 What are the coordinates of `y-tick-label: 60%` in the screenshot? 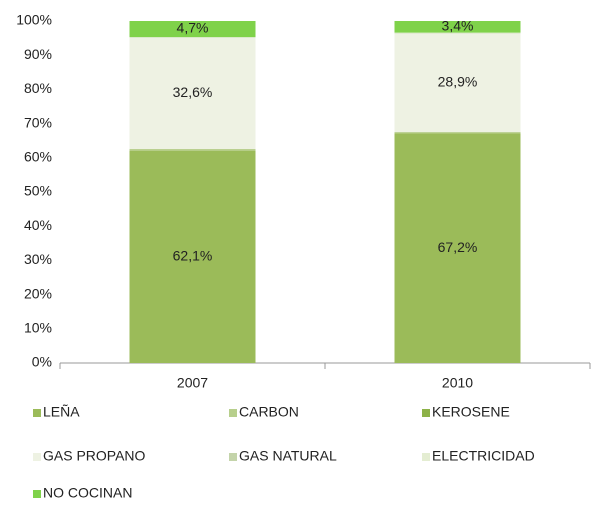 It's located at (38, 157).